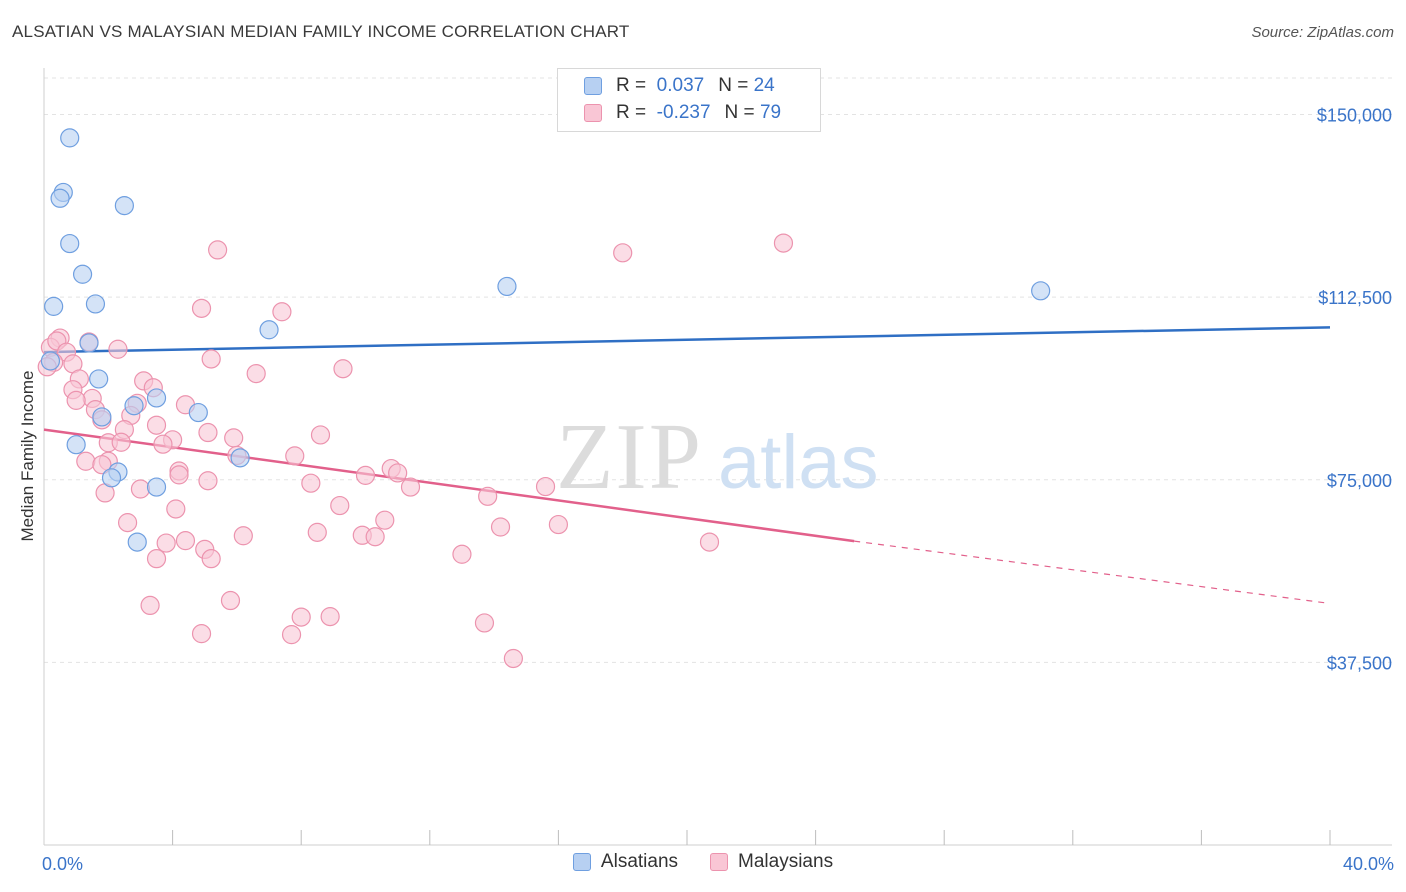 The height and width of the screenshot is (892, 1406). Describe the element at coordinates (764, 85) in the screenshot. I see `legend-n-value: 24` at that location.